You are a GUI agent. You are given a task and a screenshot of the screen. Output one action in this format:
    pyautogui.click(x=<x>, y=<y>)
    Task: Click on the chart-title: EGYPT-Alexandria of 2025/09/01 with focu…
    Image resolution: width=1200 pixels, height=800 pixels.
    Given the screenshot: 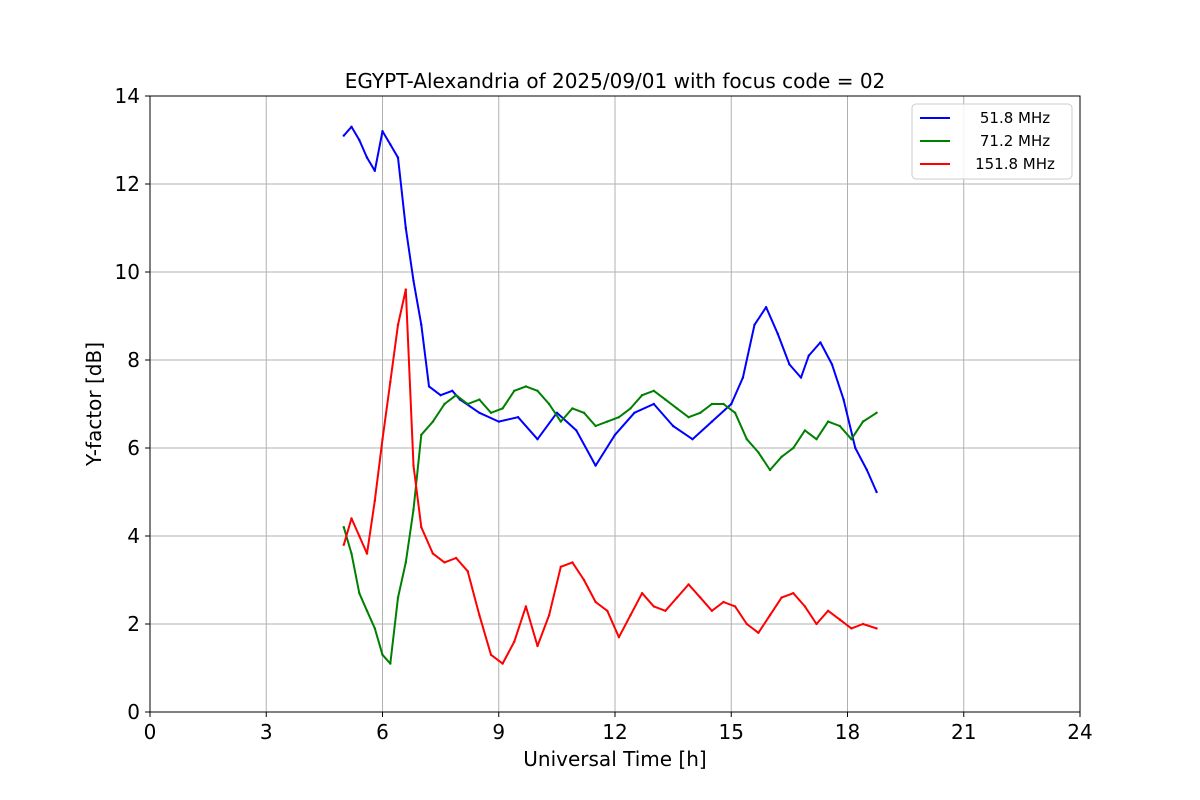 What is the action you would take?
    pyautogui.click(x=615, y=81)
    